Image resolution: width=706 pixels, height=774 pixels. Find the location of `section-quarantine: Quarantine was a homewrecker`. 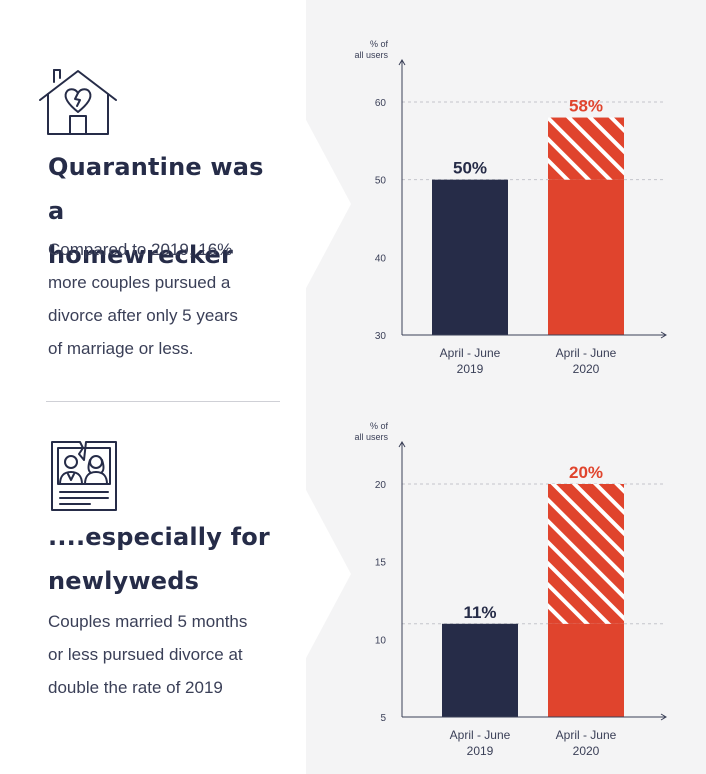

section-quarantine: Quarantine was a homewrecker is located at coordinates (168, 211).